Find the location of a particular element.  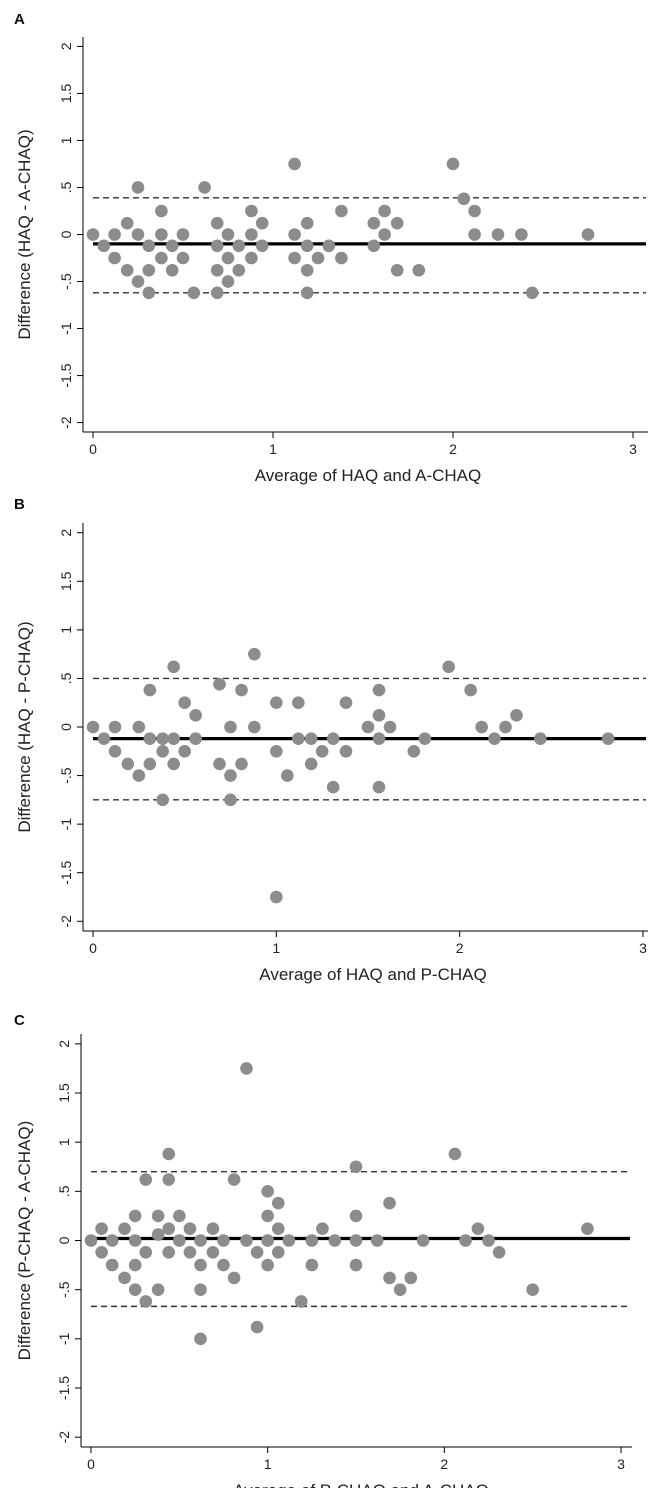

y-tick-label: 2 is located at coordinates (66, 533).